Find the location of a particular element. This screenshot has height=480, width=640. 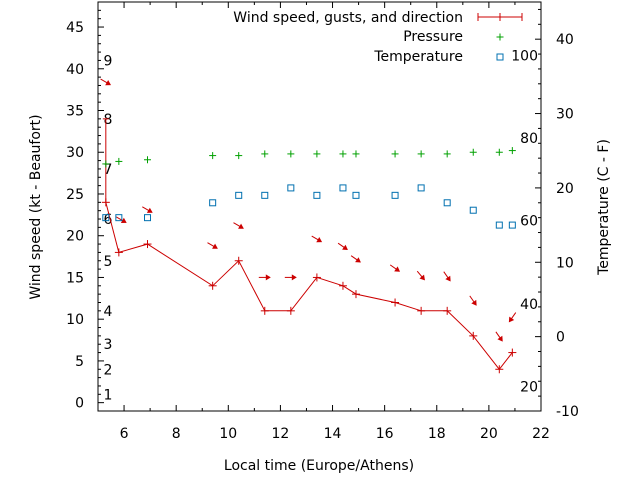

y-axis-label: Wind speed (kt - Beaufort) is located at coordinates (36, 206).